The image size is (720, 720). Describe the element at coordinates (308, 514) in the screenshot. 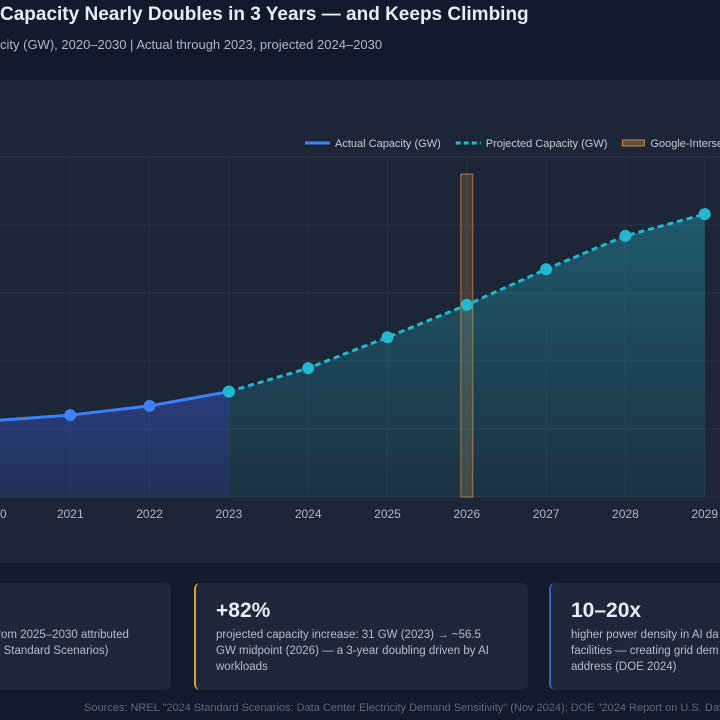

I see `x-tick-label: 2024` at that location.